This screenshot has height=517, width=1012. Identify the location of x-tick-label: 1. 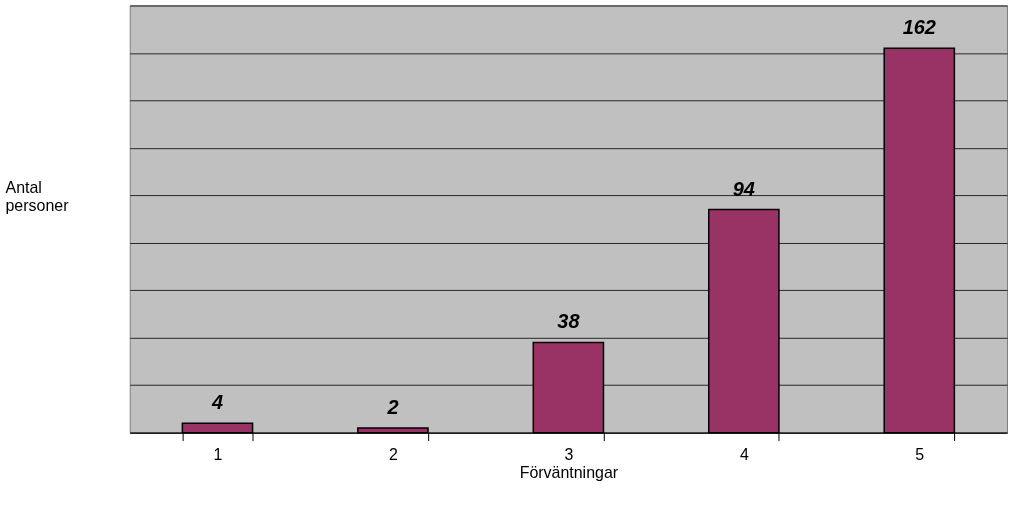
(218, 455).